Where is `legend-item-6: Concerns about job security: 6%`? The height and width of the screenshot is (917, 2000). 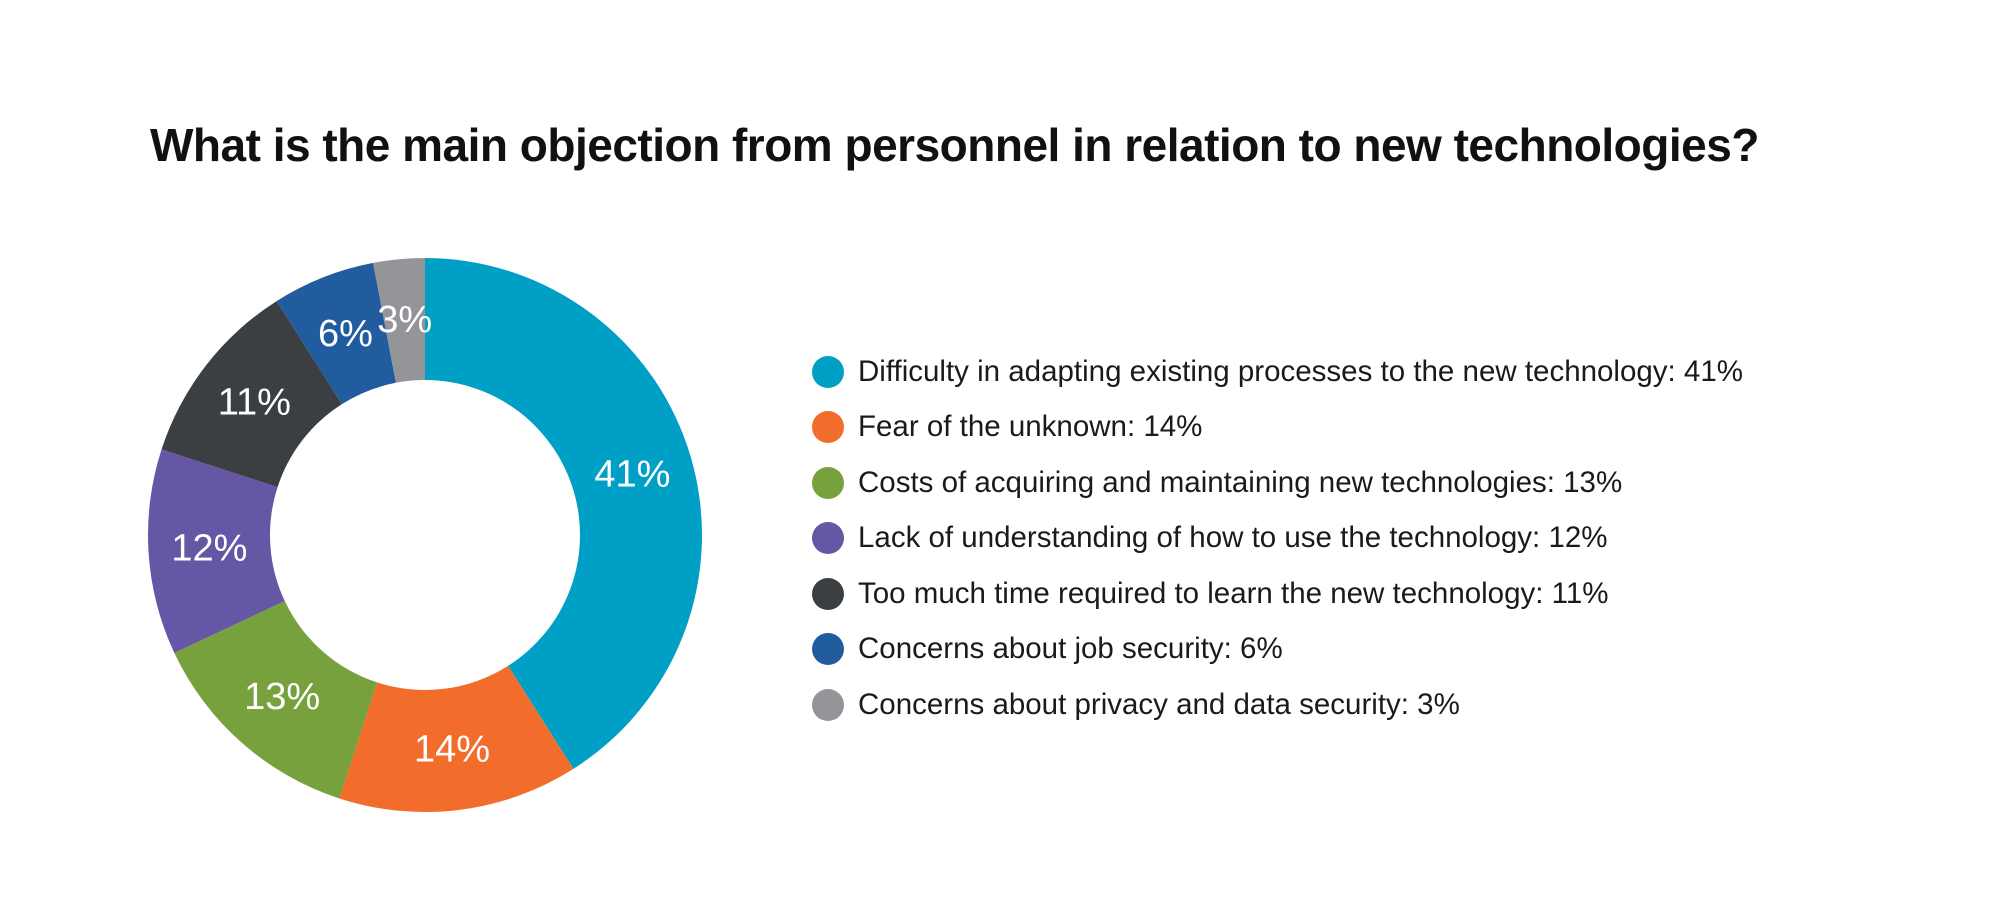 legend-item-6: Concerns about job security: 6% is located at coordinates (1277, 650).